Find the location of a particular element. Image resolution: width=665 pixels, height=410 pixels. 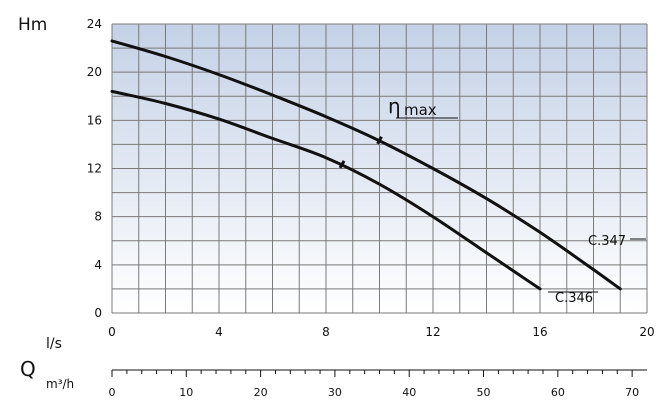

y-tick-label: 12 is located at coordinates (94, 169).